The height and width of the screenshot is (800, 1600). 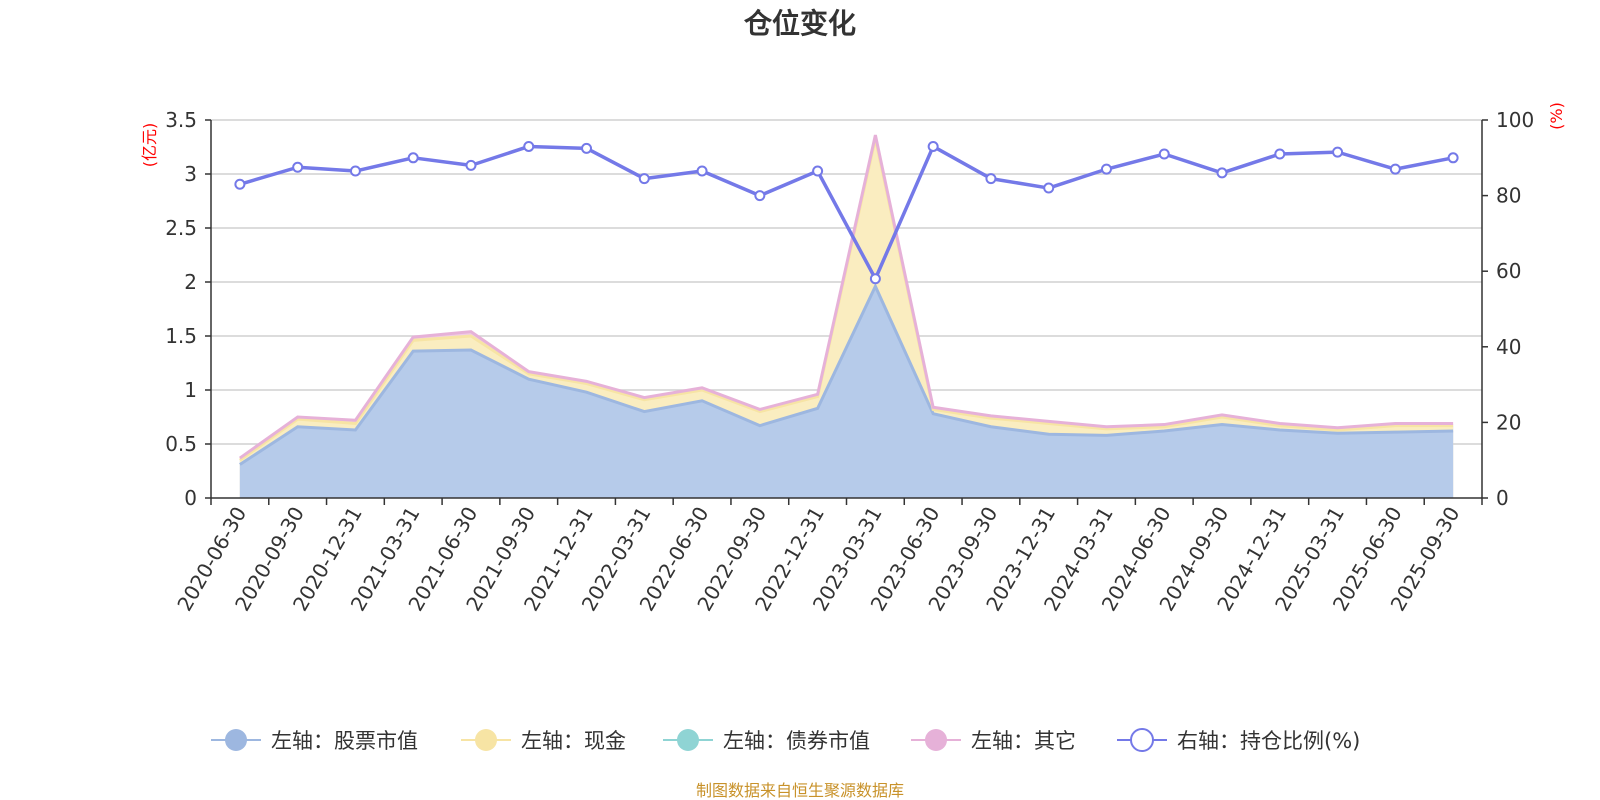 What do you see at coordinates (1508, 422) in the screenshot?
I see `right-tick-label: 20` at bounding box center [1508, 422].